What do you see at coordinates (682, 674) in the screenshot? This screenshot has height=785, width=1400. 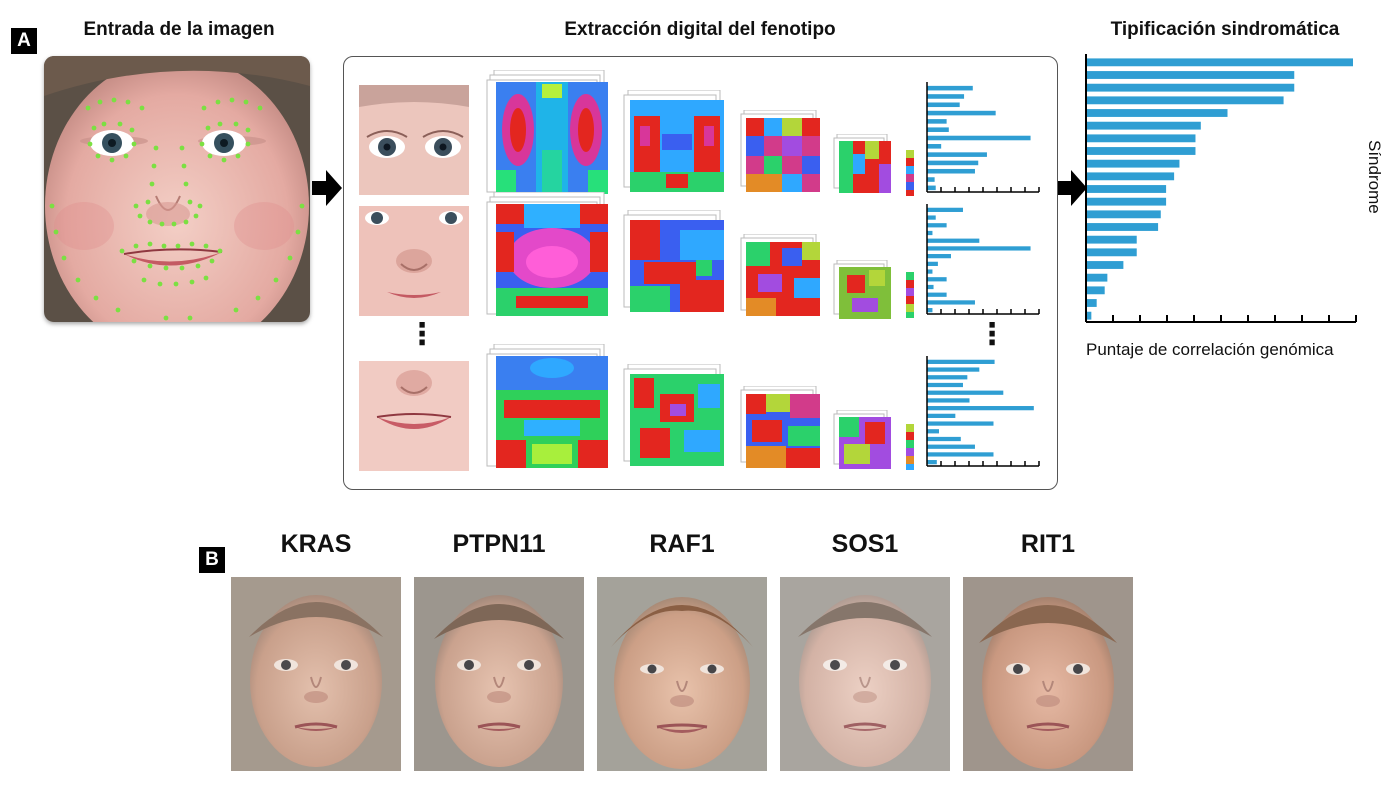 I see `composite-face-raf1` at bounding box center [682, 674].